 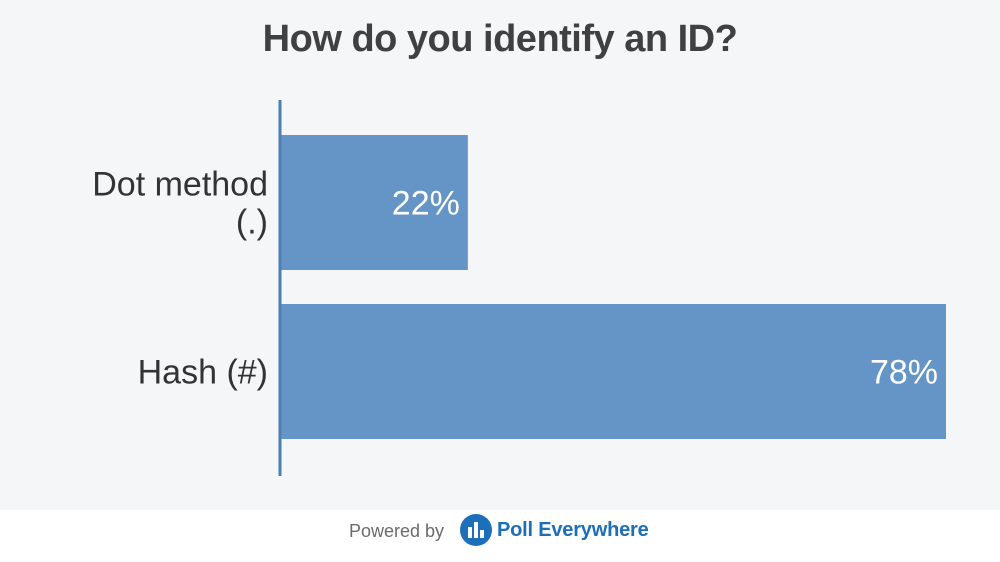 What do you see at coordinates (500, 39) in the screenshot?
I see `chart-title: How do you identify an ID?` at bounding box center [500, 39].